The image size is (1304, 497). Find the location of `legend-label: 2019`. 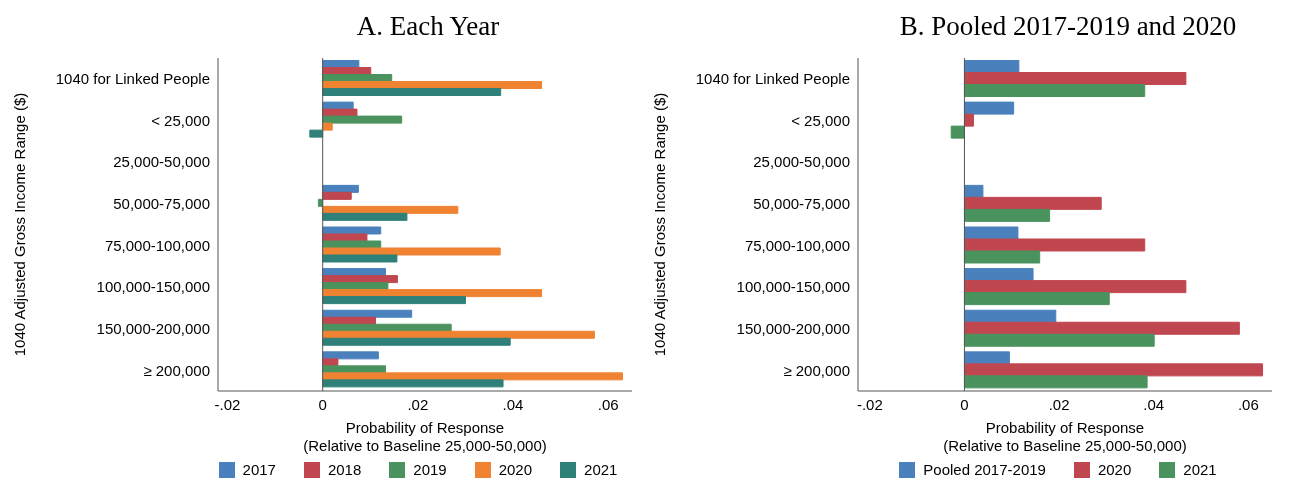

legend-label: 2019 is located at coordinates (429, 469).